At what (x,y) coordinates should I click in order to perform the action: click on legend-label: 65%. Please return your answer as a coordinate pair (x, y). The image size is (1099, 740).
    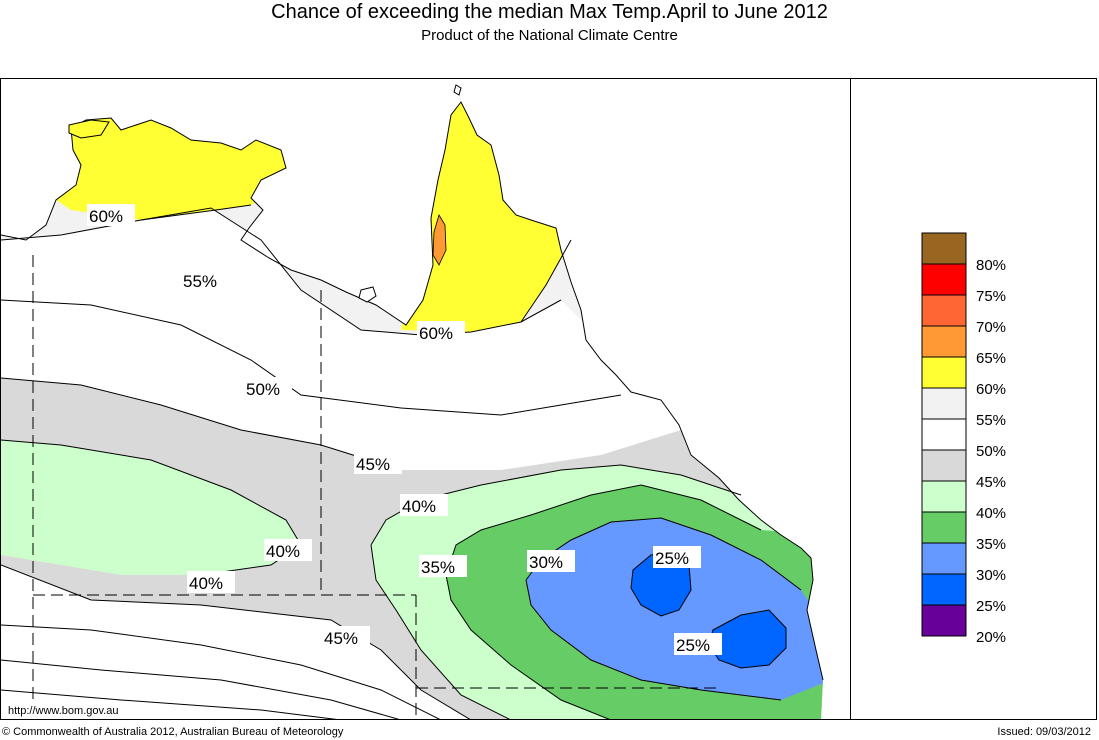
    Looking at the image, I should click on (991, 358).